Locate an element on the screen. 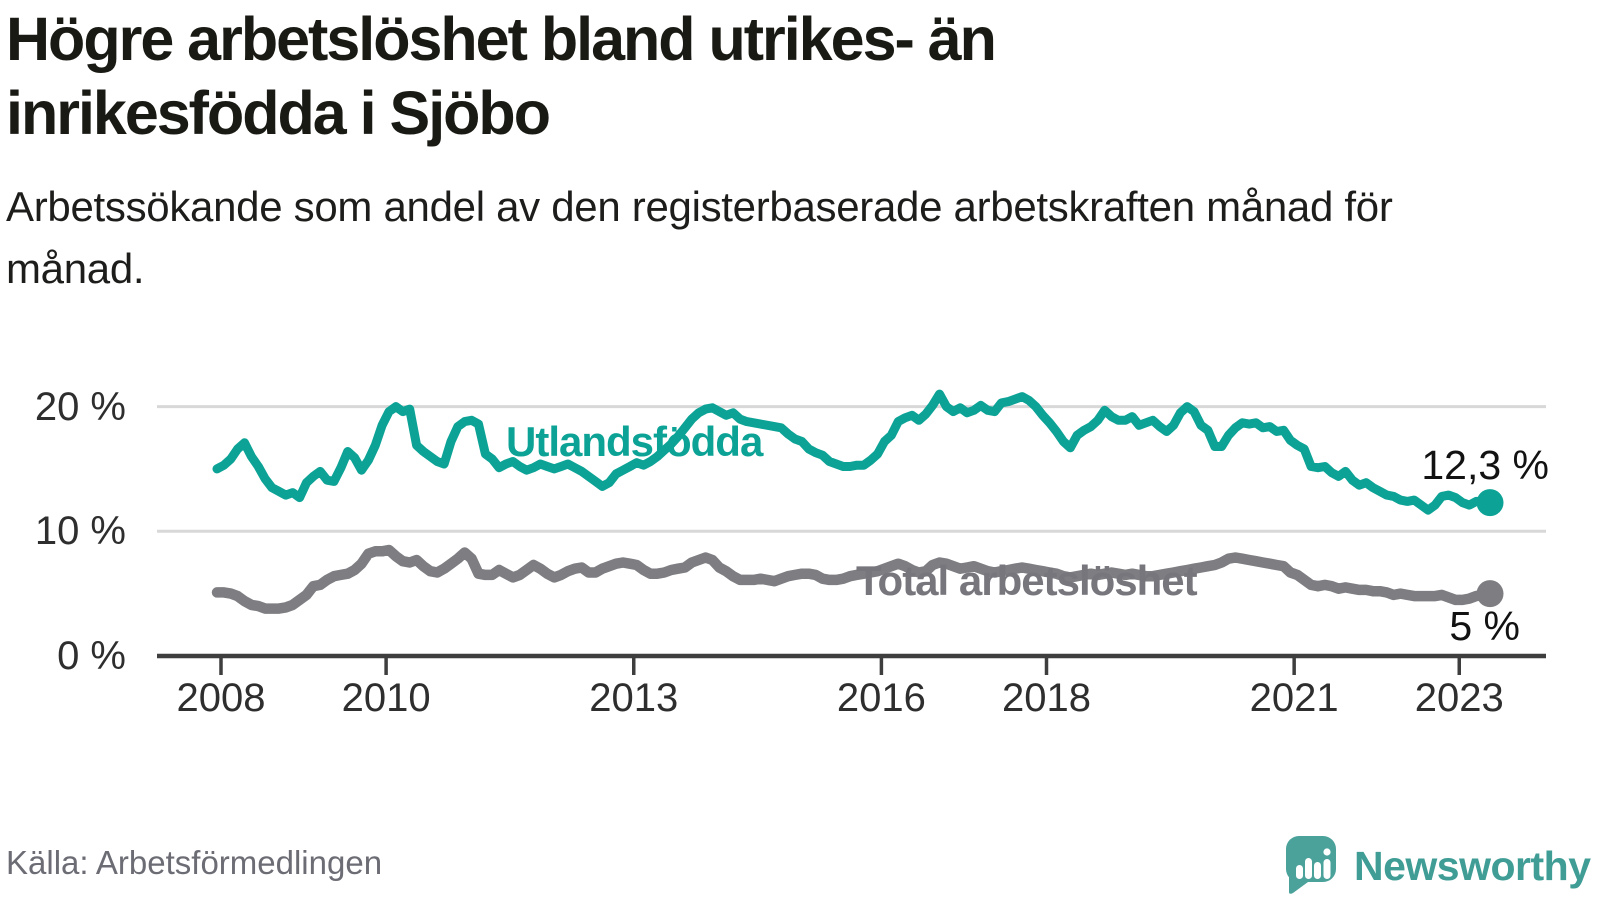 The image size is (1600, 900). line-total is located at coordinates (853, 579).